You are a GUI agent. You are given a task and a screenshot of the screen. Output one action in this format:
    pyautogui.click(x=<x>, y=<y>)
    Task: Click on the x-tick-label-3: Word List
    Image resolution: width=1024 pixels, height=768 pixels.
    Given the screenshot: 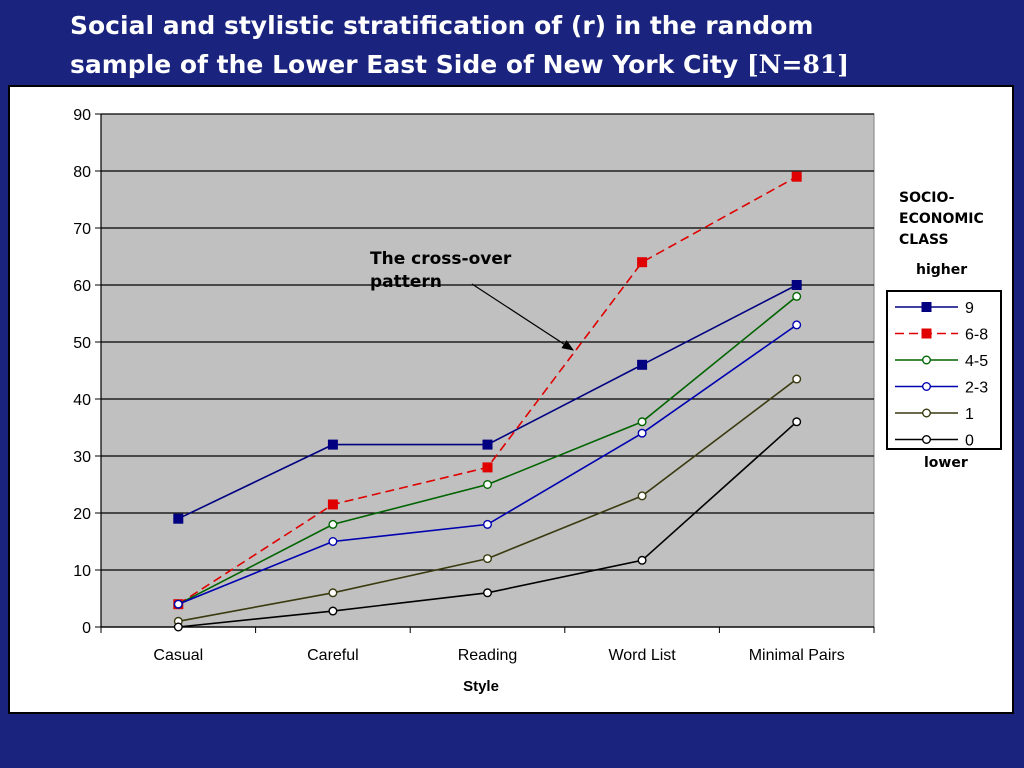 What is the action you would take?
    pyautogui.click(x=642, y=655)
    